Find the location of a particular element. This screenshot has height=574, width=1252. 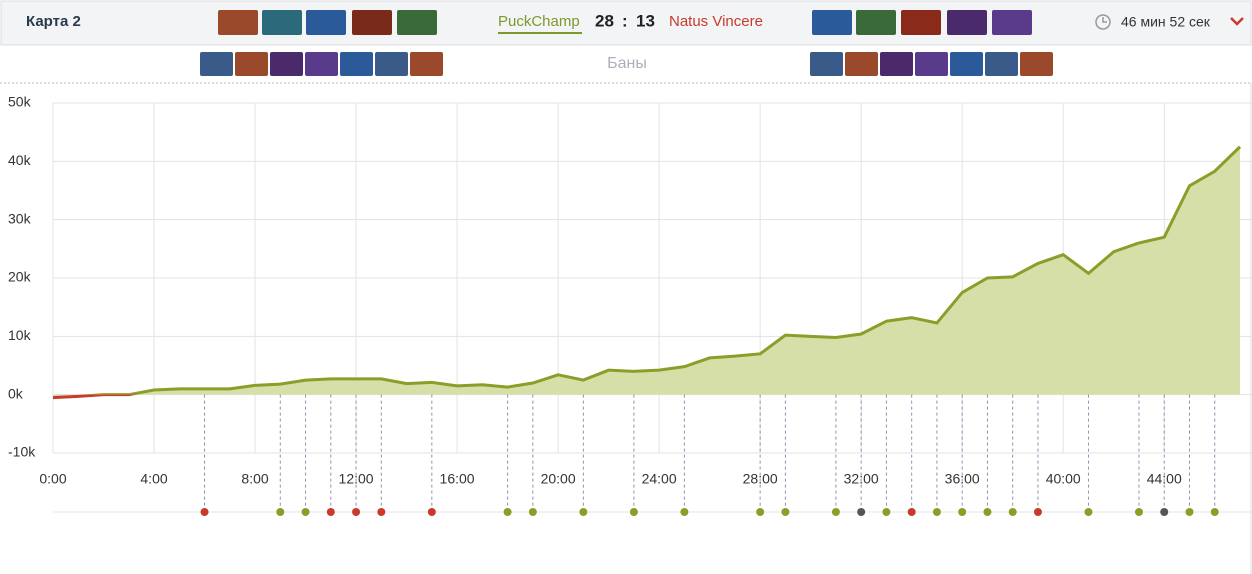

bans-label: Баны is located at coordinates (627, 63).